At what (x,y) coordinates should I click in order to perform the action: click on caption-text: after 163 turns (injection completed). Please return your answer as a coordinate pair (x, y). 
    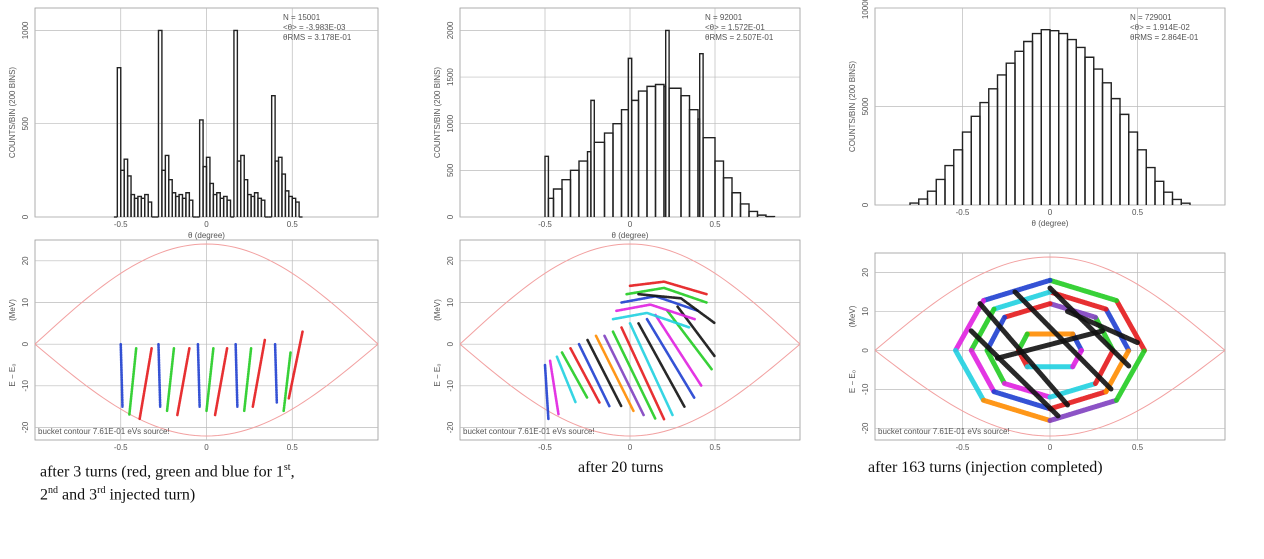
    Looking at the image, I should click on (985, 467).